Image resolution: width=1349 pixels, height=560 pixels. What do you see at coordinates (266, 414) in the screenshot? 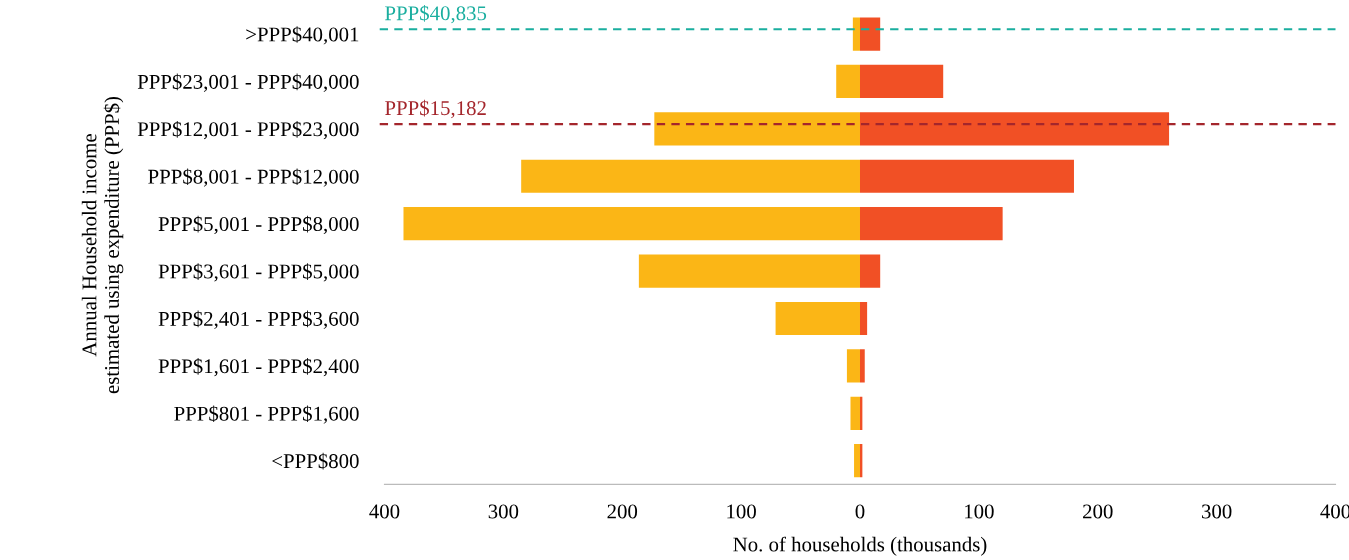
I see `y-tick-label: PPP$801 - PPP$1,600` at bounding box center [266, 414].